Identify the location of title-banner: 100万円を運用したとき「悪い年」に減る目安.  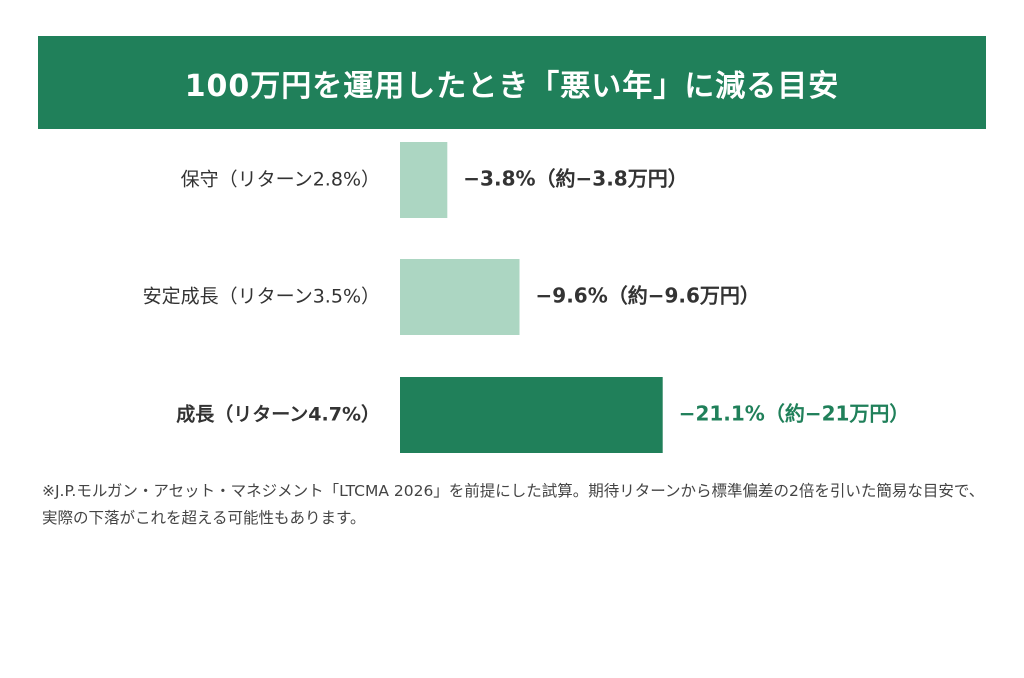
(512, 82).